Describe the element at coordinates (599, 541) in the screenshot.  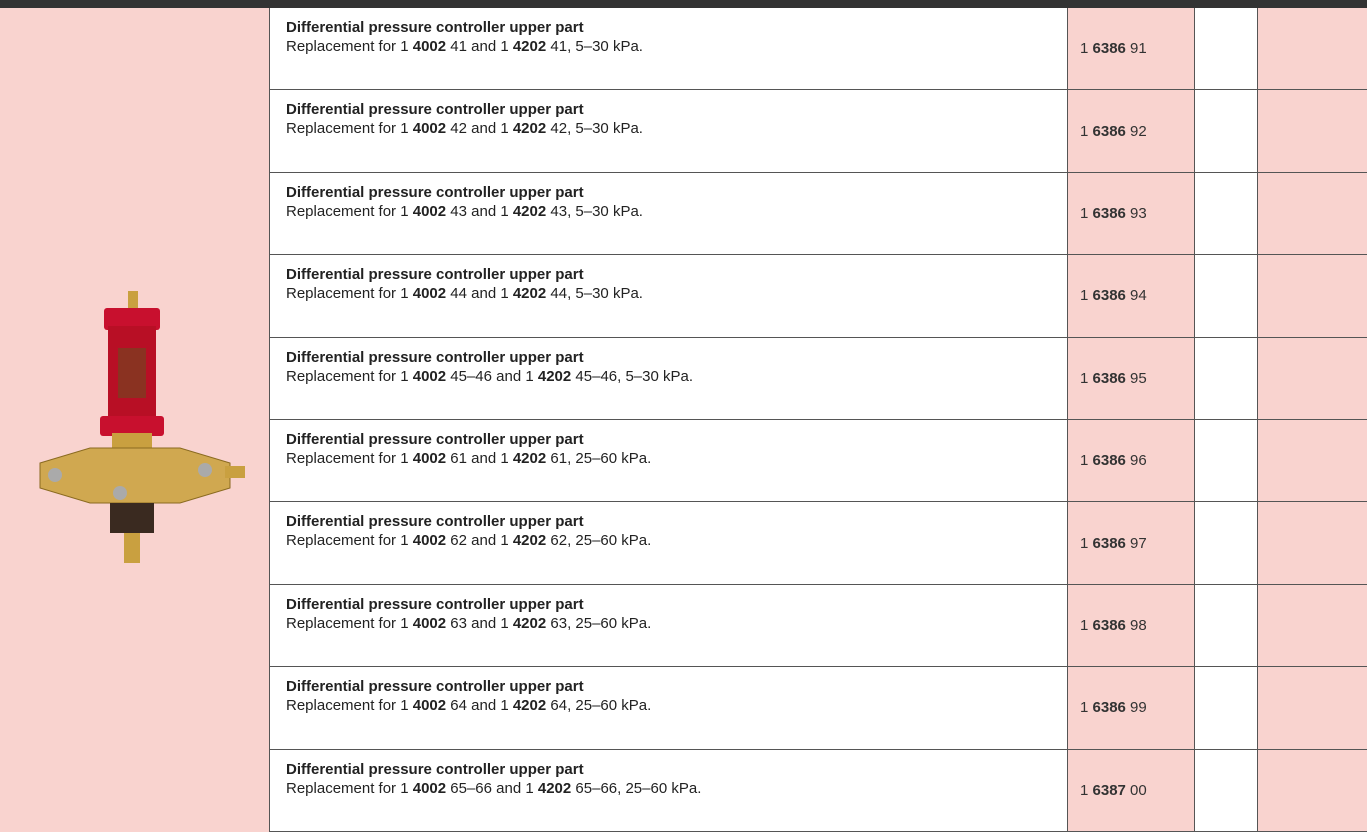
I see `text: 62, 25–60 kPa.` at that location.